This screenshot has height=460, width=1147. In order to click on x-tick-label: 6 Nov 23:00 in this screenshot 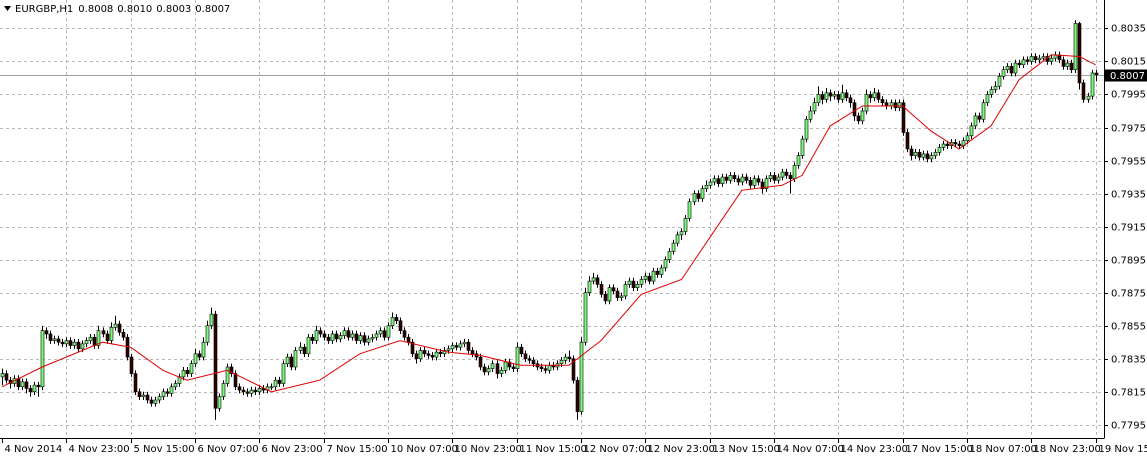, I will do `click(292, 449)`.